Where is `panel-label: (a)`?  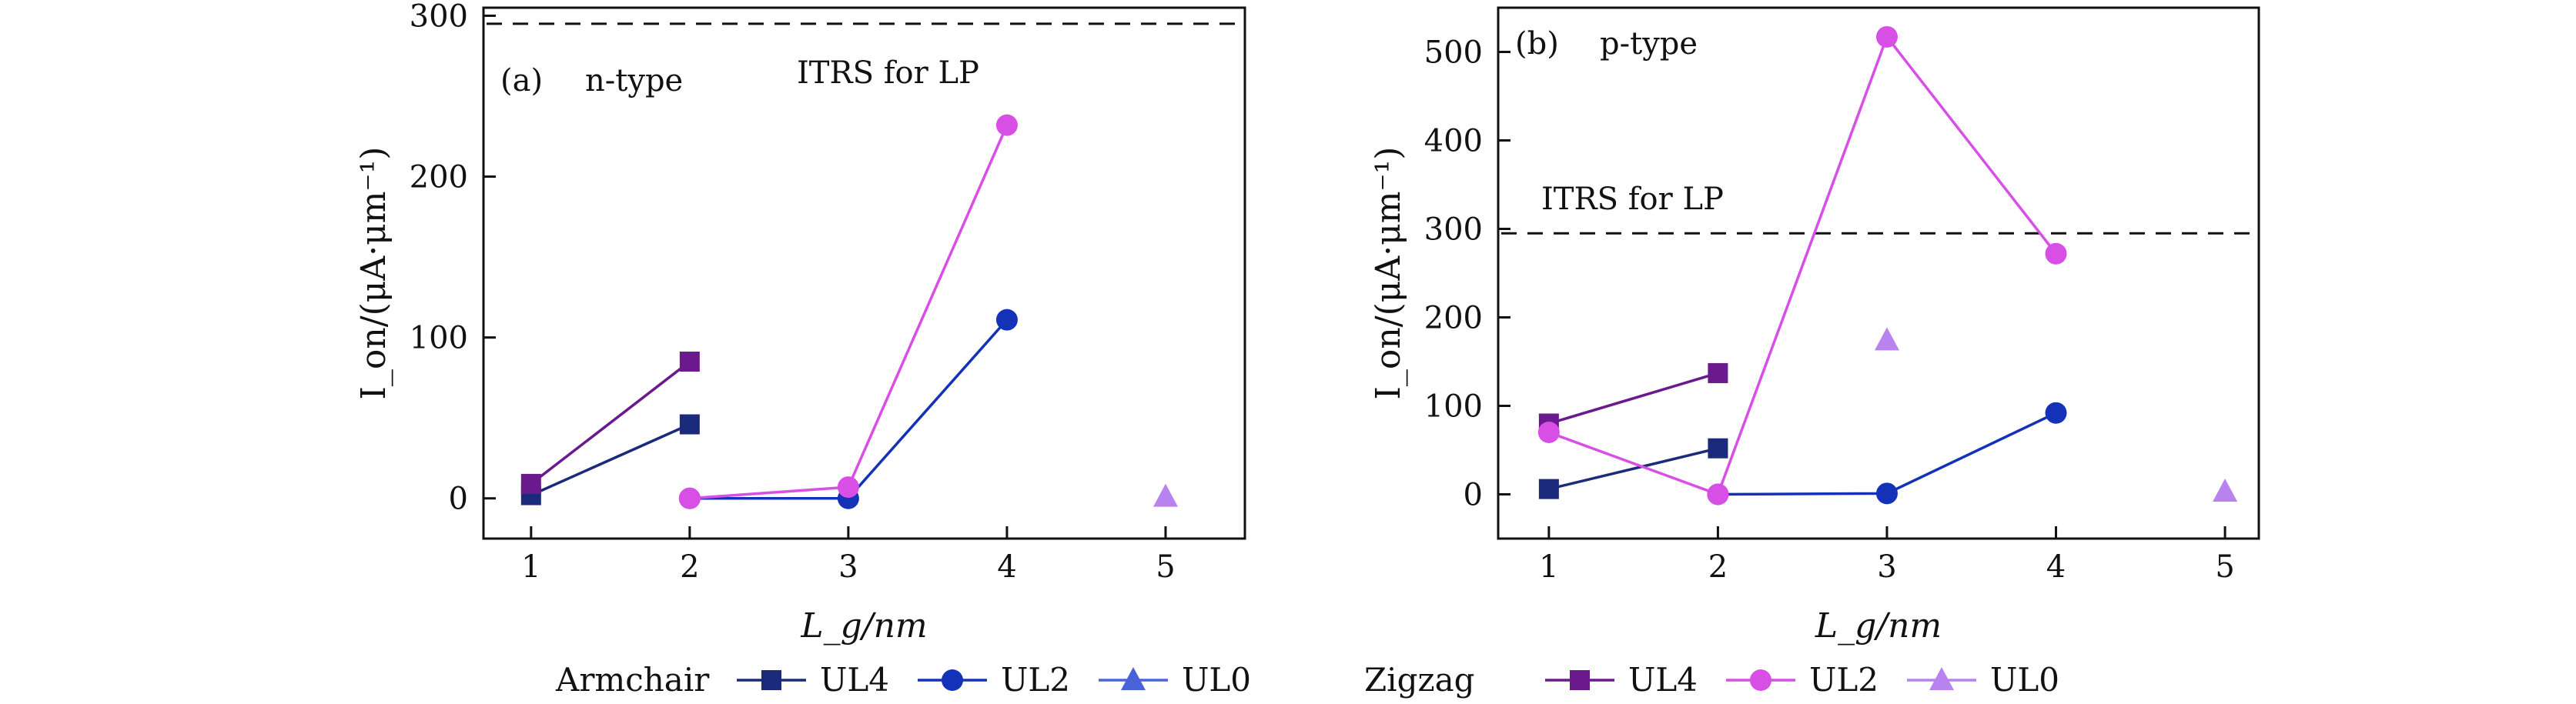
panel-label: (a) is located at coordinates (522, 81).